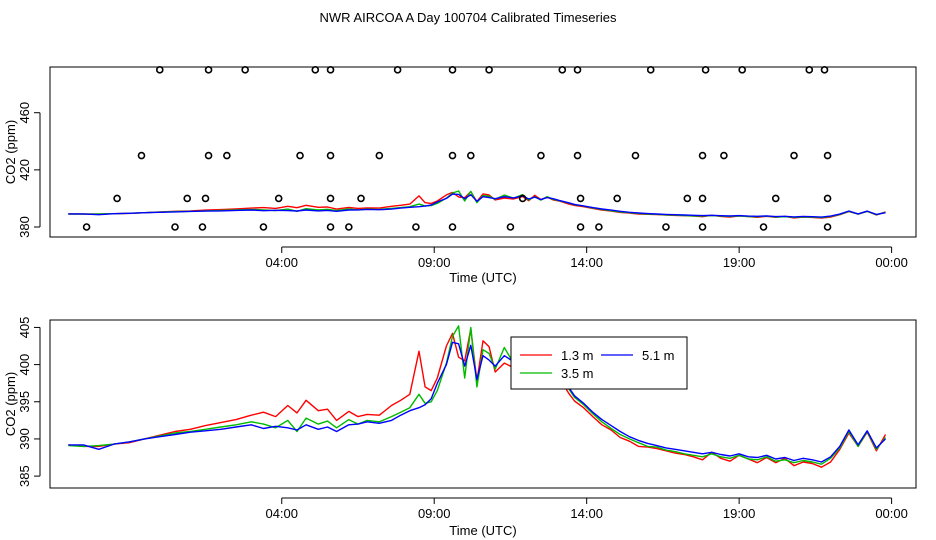  What do you see at coordinates (29, 170) in the screenshot?
I see `y-axis-top: 380 420 460` at bounding box center [29, 170].